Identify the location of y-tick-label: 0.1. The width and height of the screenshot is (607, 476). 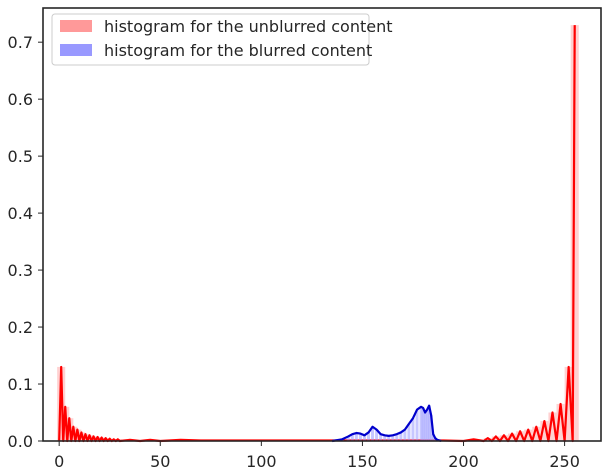
(20, 384).